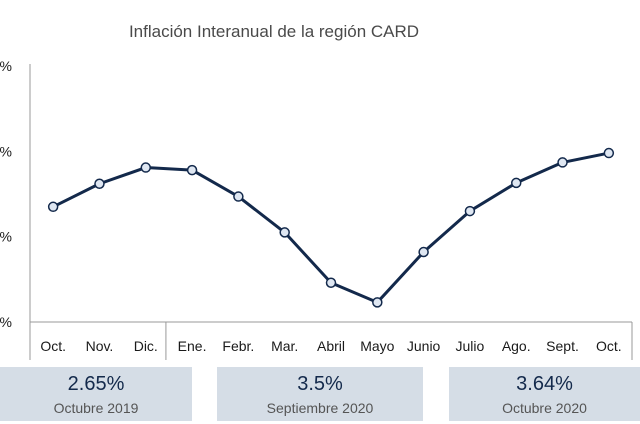  I want to click on x-tick-label: Mayo, so click(377, 346).